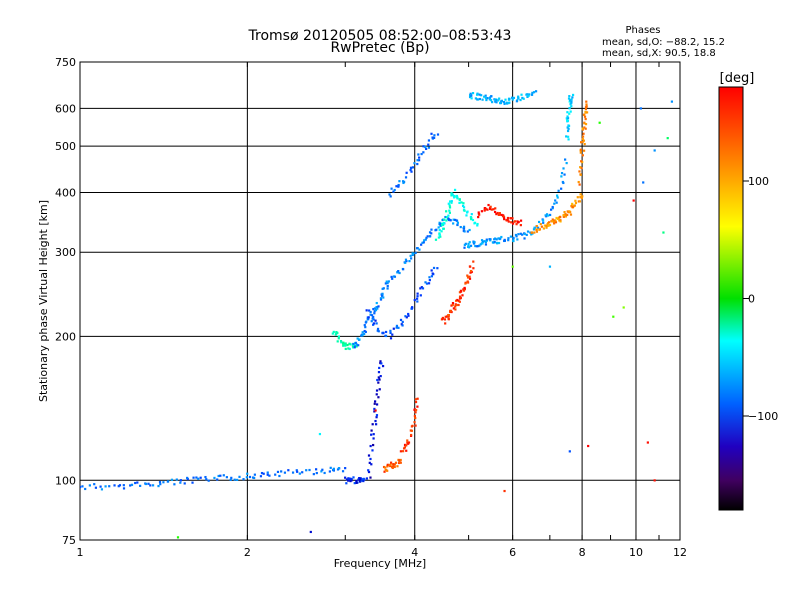 This screenshot has height=600, width=800. Describe the element at coordinates (69, 540) in the screenshot. I see `y-tick-label: 75` at that location.